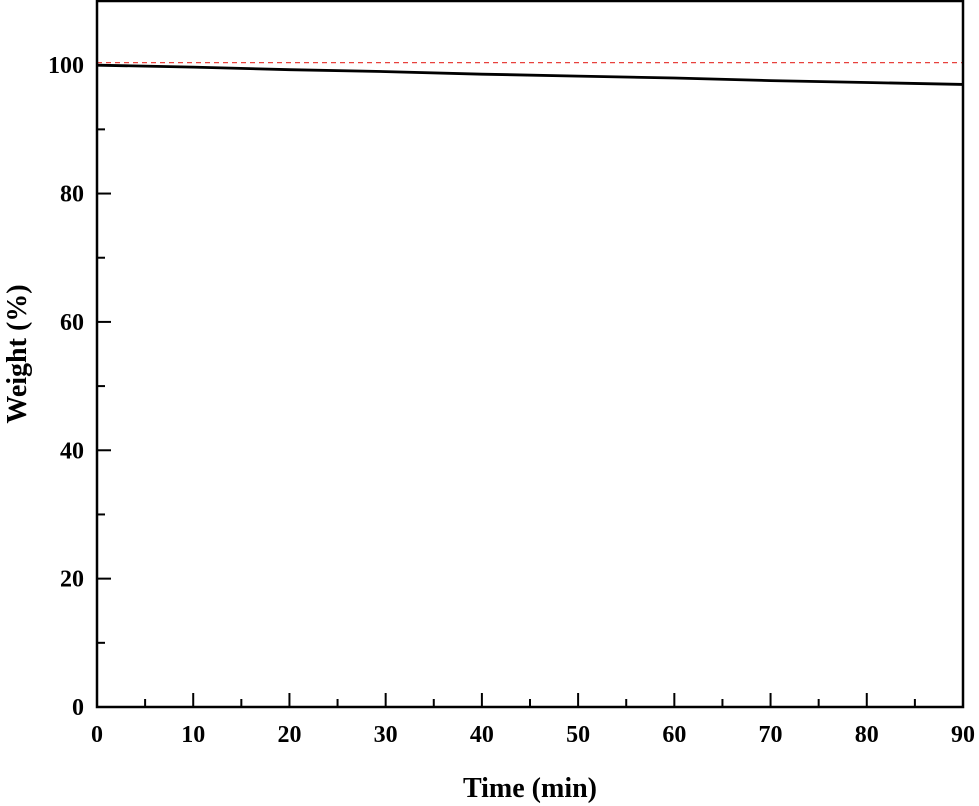  Describe the element at coordinates (104, 354) in the screenshot. I see `y-axis-ticks` at that location.